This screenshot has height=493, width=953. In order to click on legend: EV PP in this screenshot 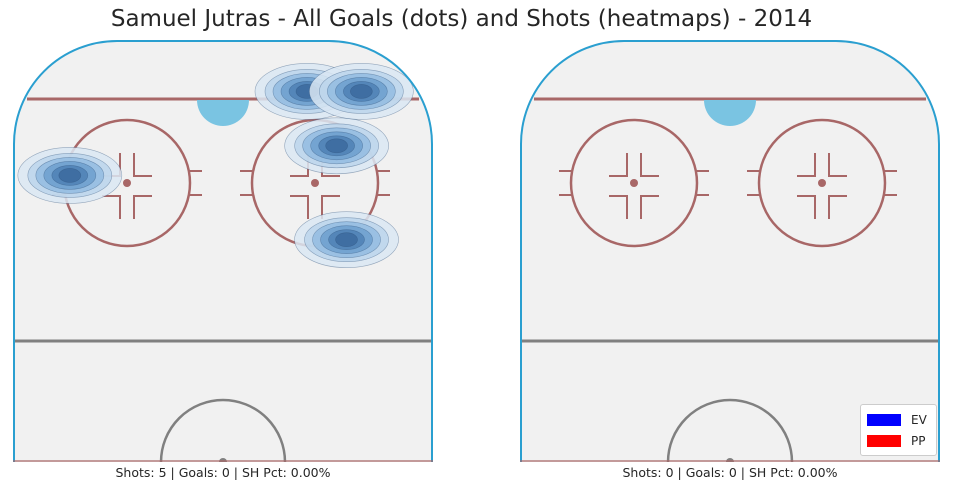, I will do `click(898, 430)`.